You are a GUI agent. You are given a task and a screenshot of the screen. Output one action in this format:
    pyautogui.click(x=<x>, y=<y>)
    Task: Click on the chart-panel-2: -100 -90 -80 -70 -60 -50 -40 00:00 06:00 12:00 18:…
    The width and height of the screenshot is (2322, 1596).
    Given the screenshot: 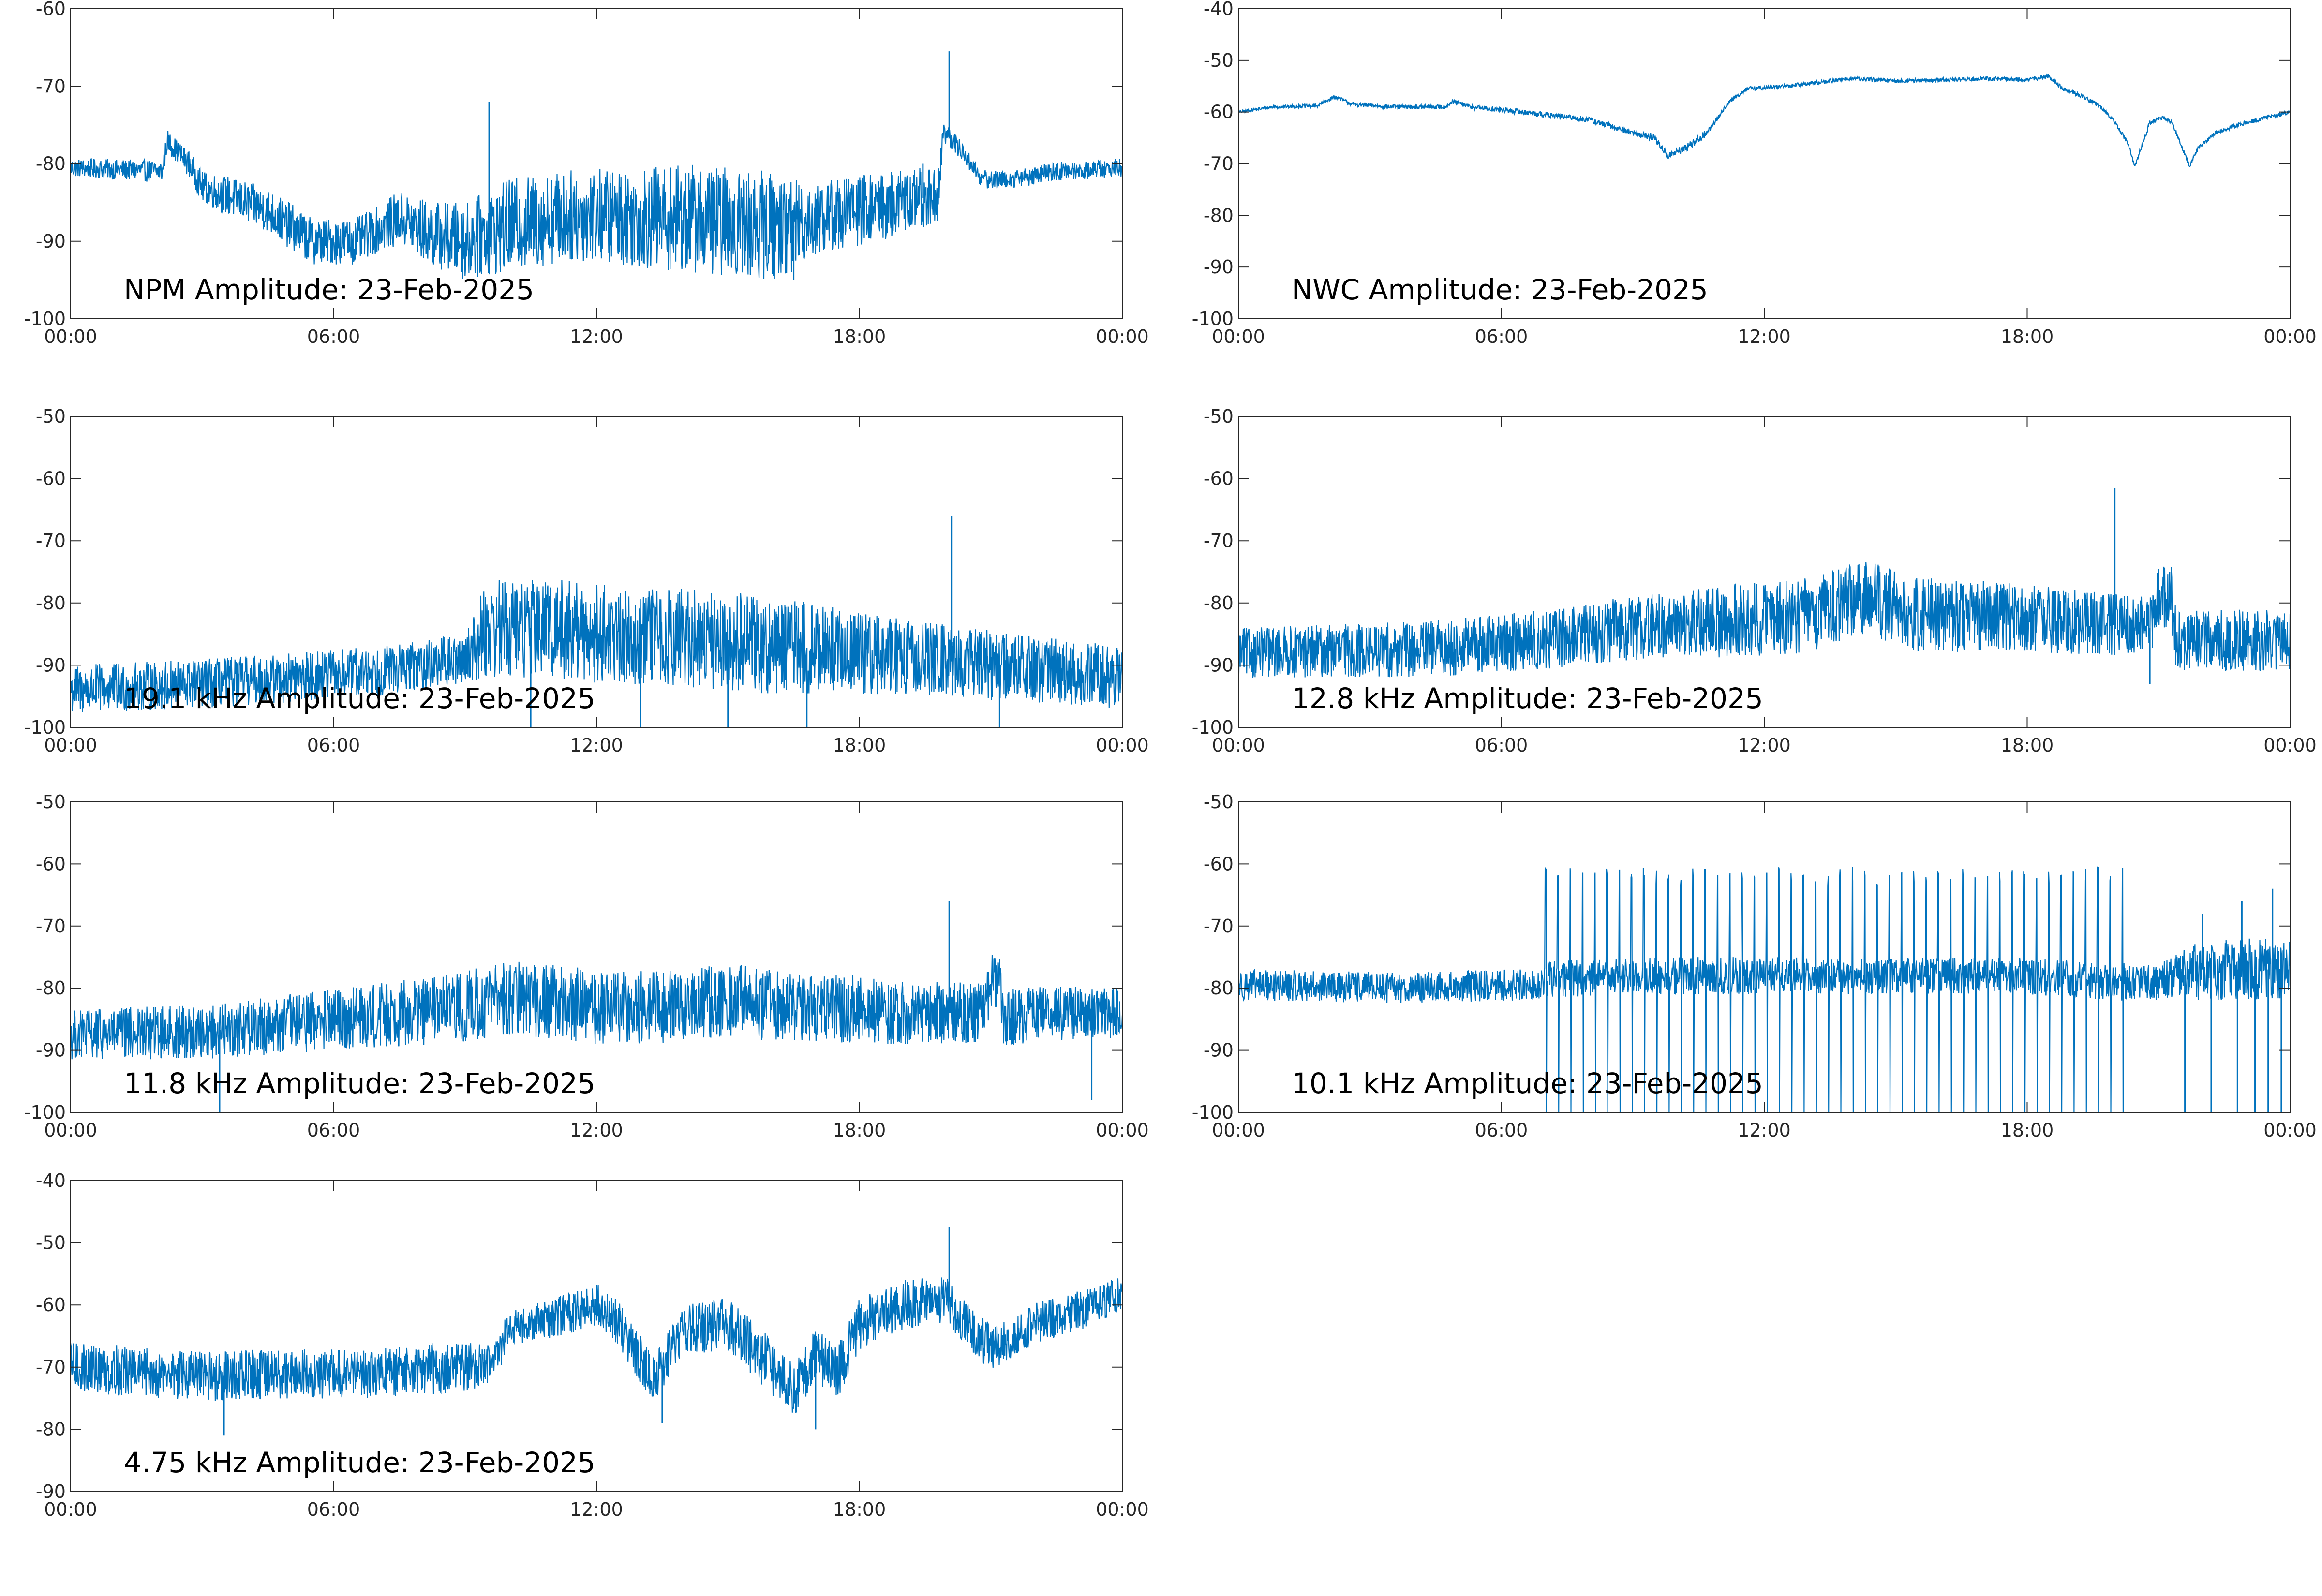 What is the action you would take?
    pyautogui.click(x=1754, y=173)
    